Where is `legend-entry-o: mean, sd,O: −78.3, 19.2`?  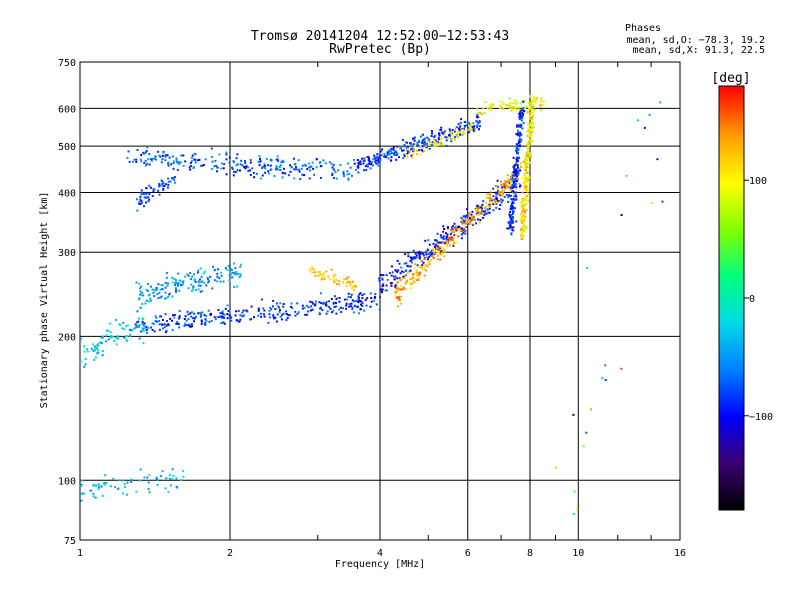 legend-entry-o: mean, sd,O: −78.3, 19.2 is located at coordinates (696, 40).